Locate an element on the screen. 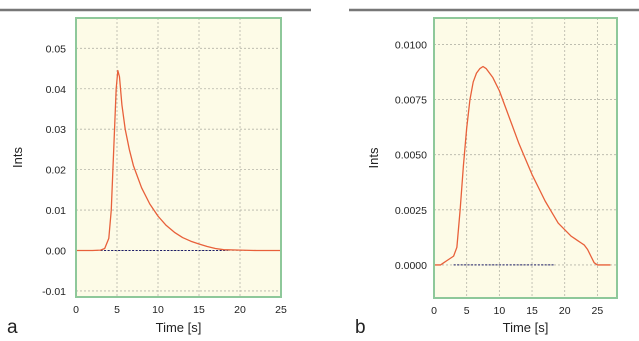 The width and height of the screenshot is (639, 341). y-tick-label: 0.00 is located at coordinates (56, 252).